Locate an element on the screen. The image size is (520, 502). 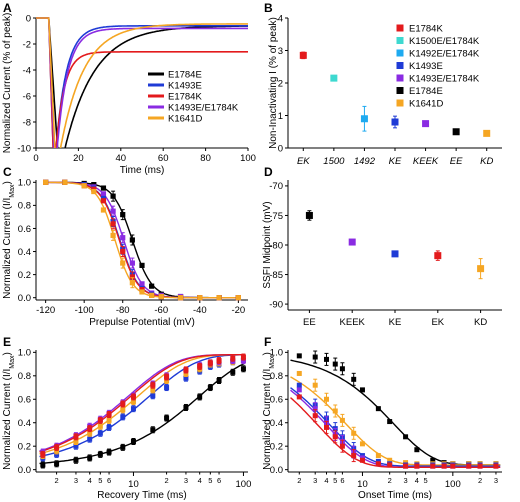
panel-d-point-k1493e_e1784k is located at coordinates (352, 242).